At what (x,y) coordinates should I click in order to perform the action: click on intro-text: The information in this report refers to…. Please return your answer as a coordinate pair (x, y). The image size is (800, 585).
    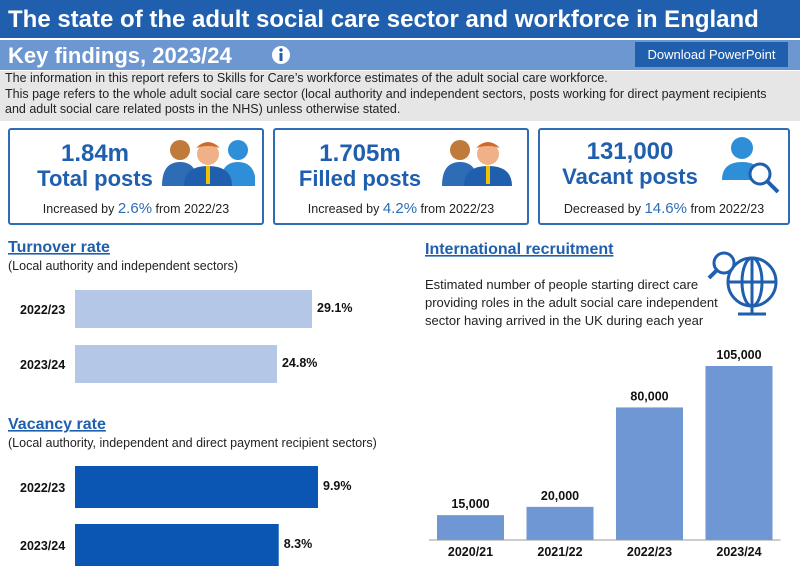
    Looking at the image, I should click on (306, 78).